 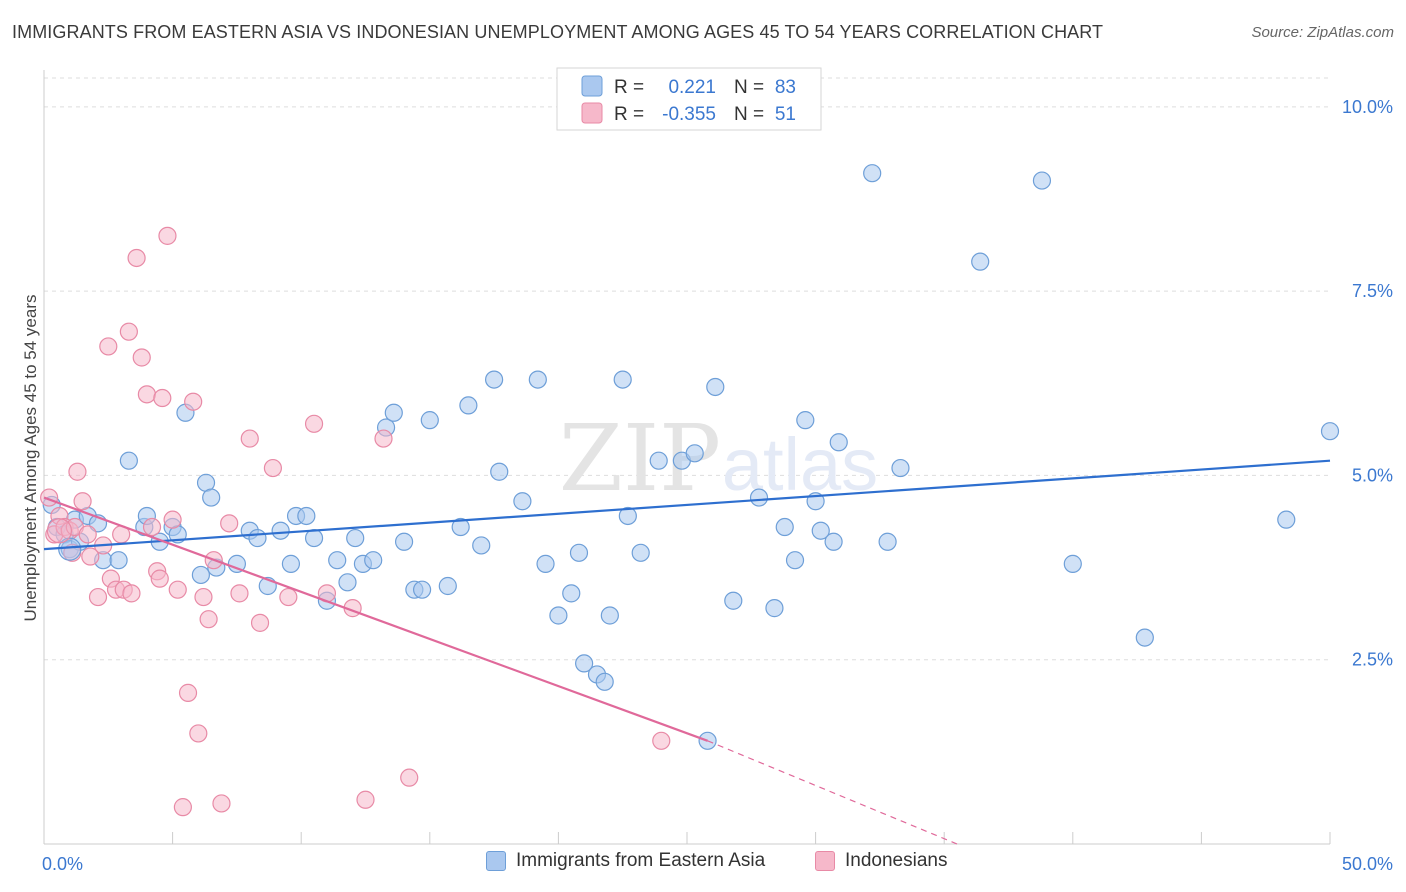 I want to click on legend-r-value-0: 0.221, so click(x=692, y=87).